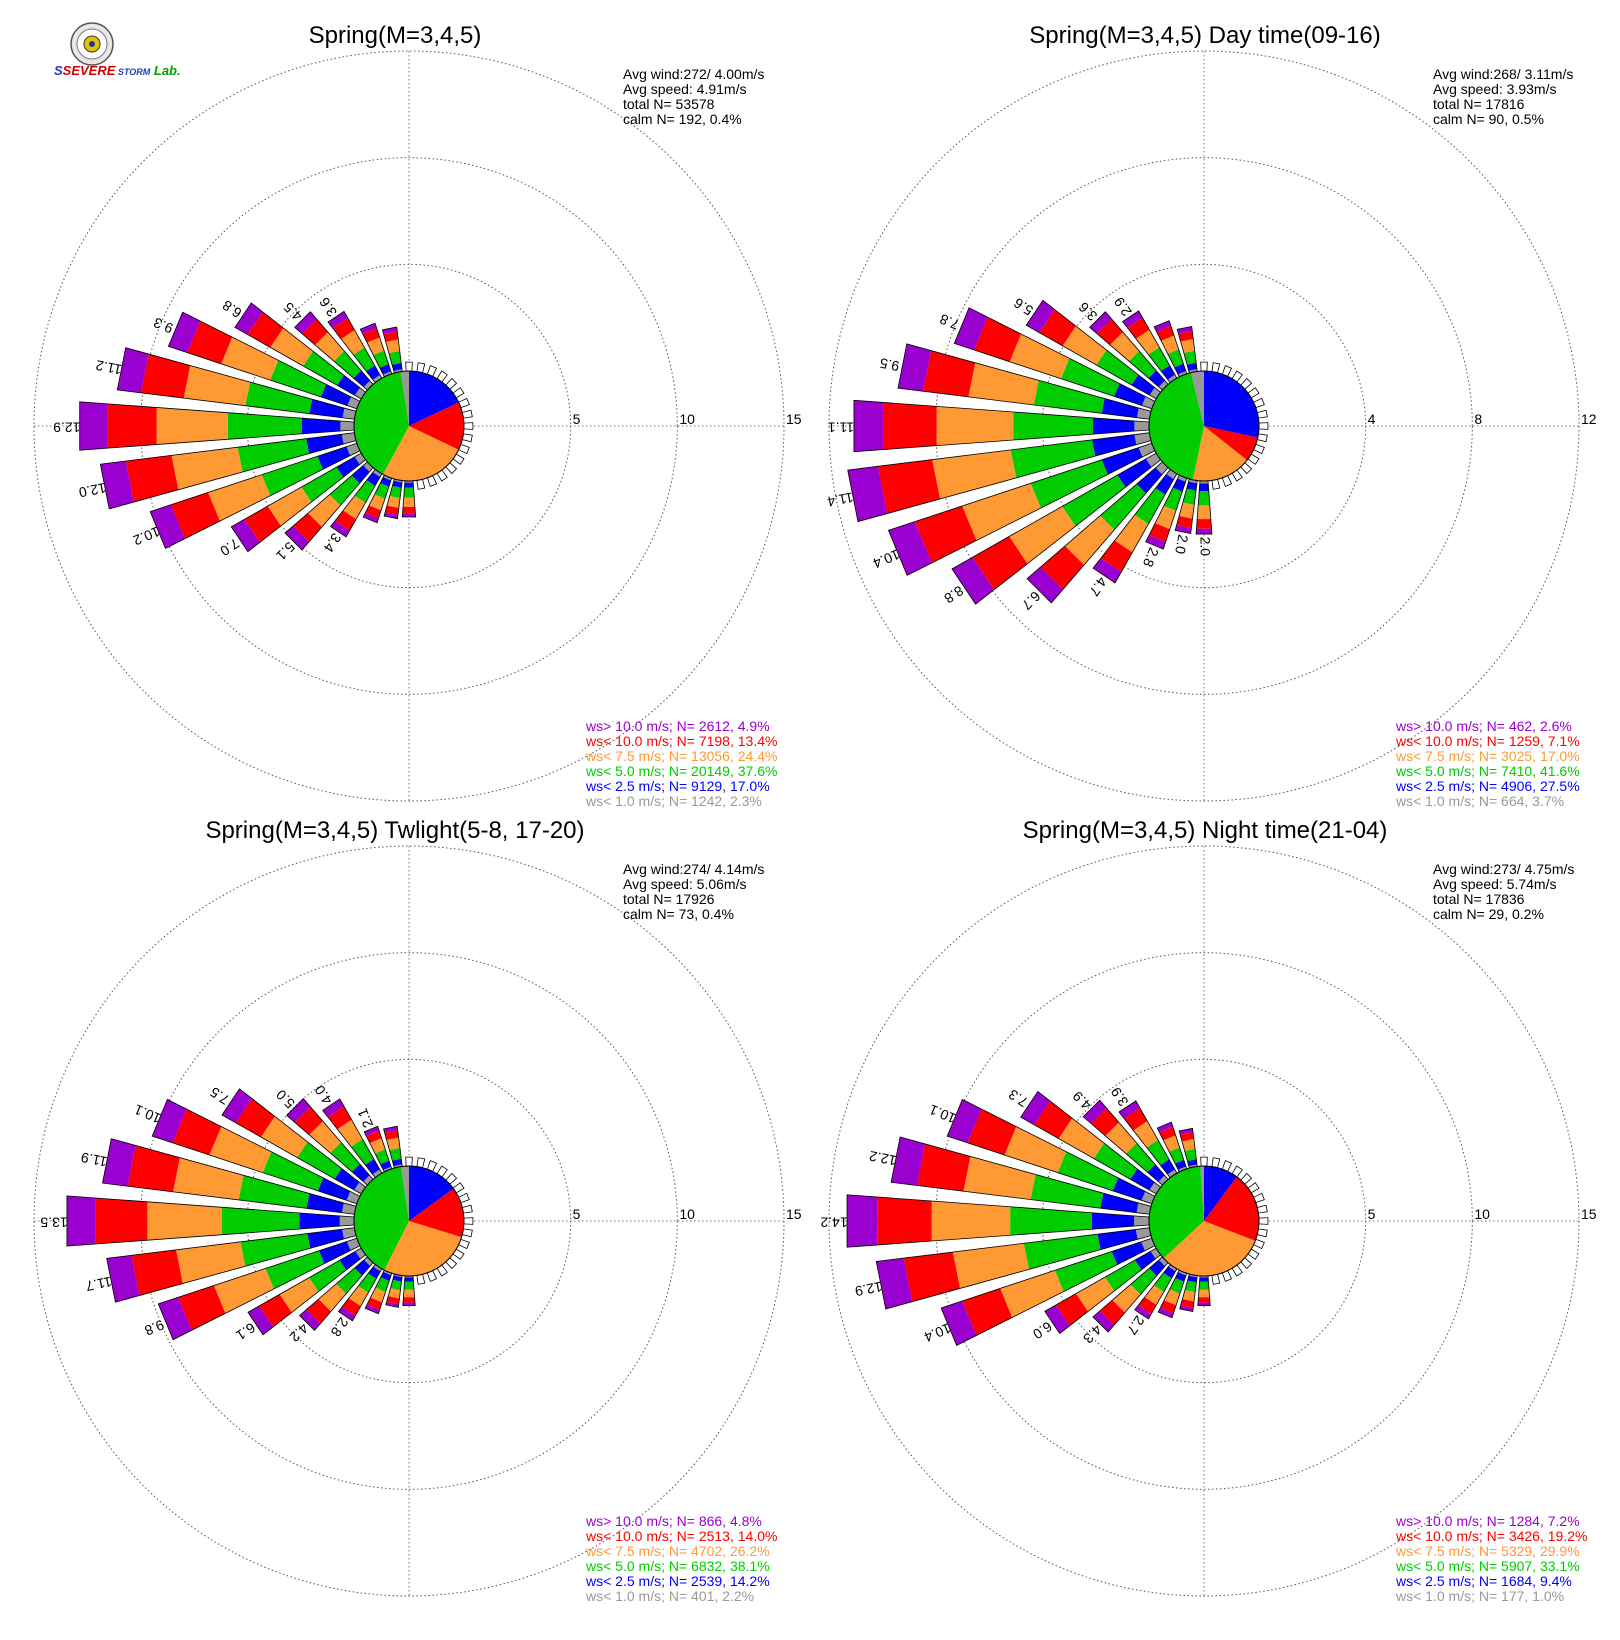 The image size is (1620, 1640). Describe the element at coordinates (1487, 1551) in the screenshot. I see `legend-entry: ws< 7.5 m/s; N= 5329, 29.9%` at that location.